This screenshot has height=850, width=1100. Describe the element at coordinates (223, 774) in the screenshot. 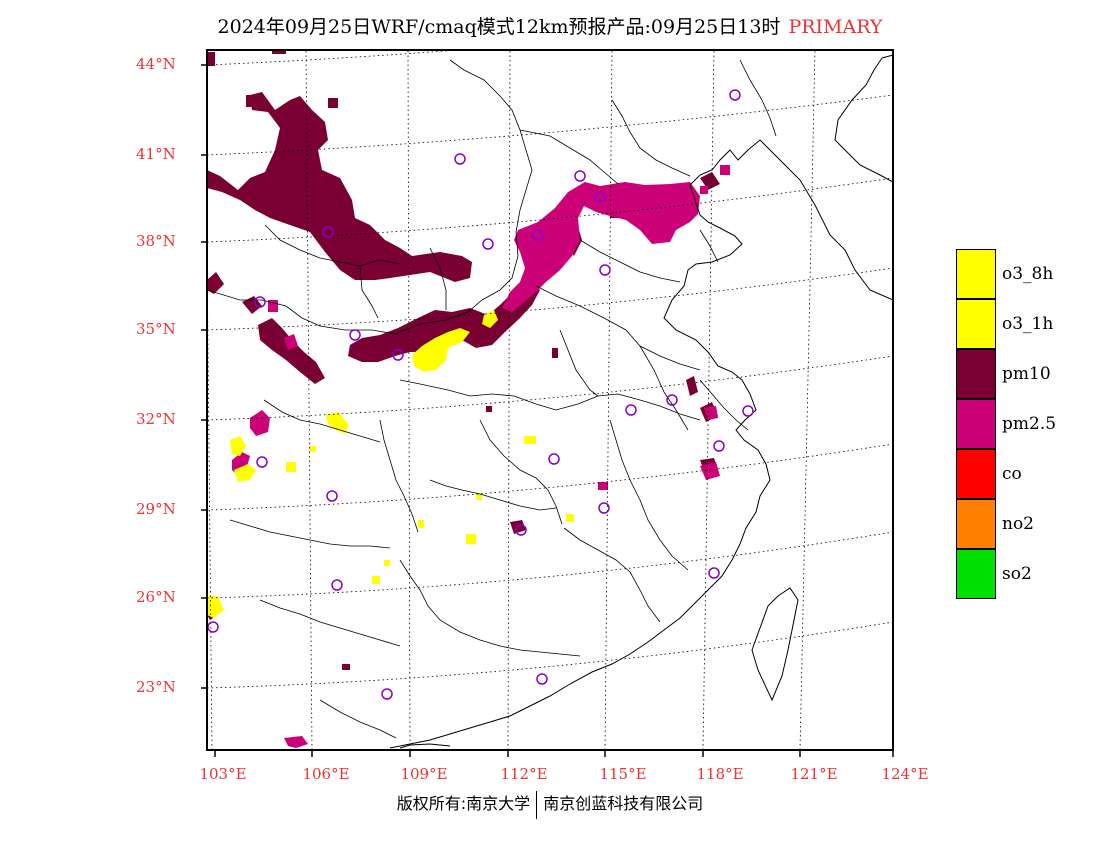

I see `lon-label: 103°E` at that location.